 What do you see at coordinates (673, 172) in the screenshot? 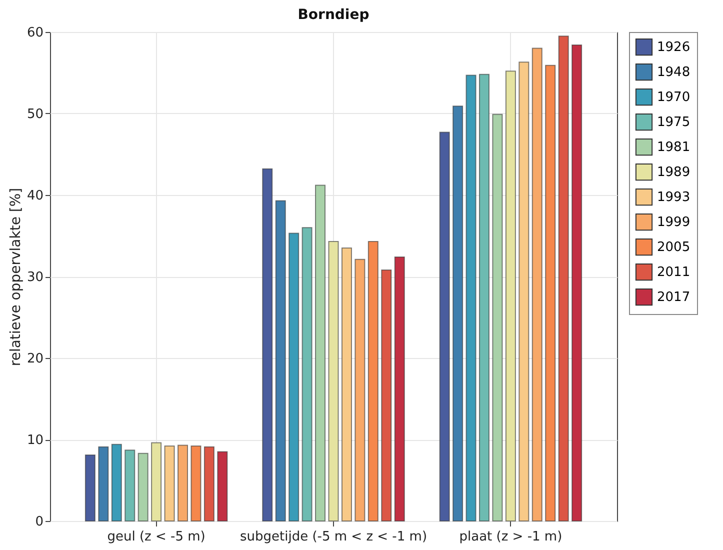
I see `legend-label: 1989` at bounding box center [673, 172].